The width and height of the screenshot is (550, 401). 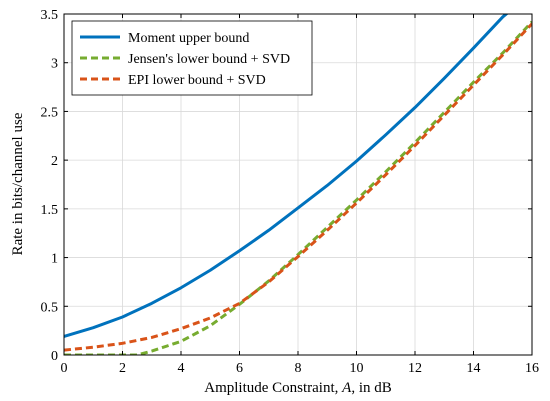 I want to click on legend-box, so click(x=192, y=58).